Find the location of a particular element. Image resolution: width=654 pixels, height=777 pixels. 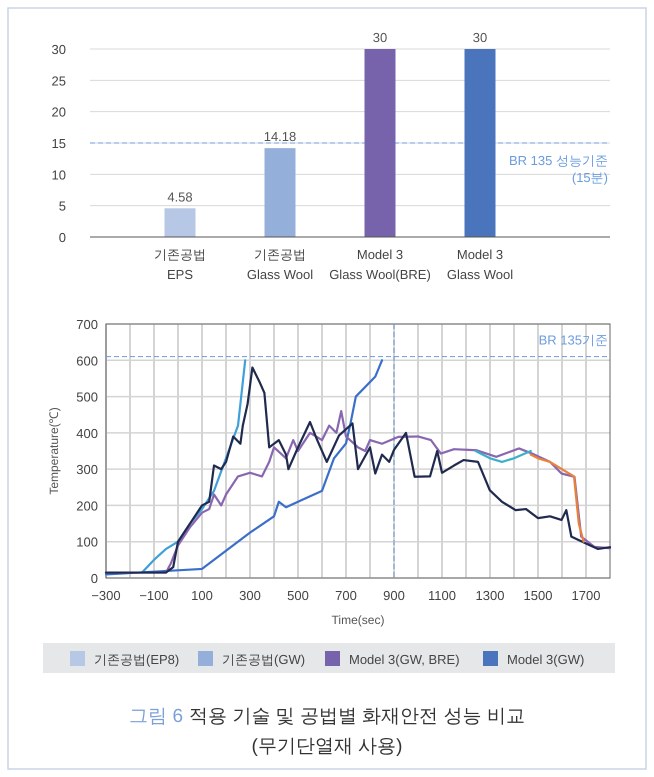

y-tick-label: 700 is located at coordinates (87, 324).